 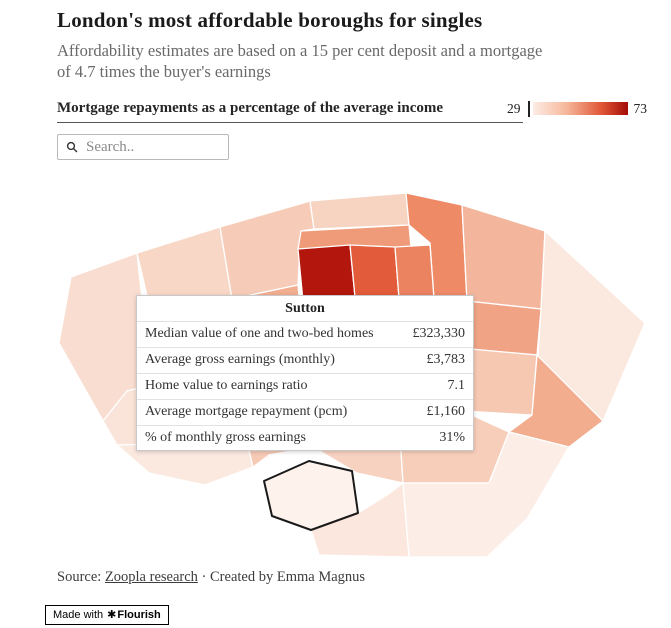 I want to click on tooltip-row: Home value to earnings ratio 7.1, so click(x=305, y=385).